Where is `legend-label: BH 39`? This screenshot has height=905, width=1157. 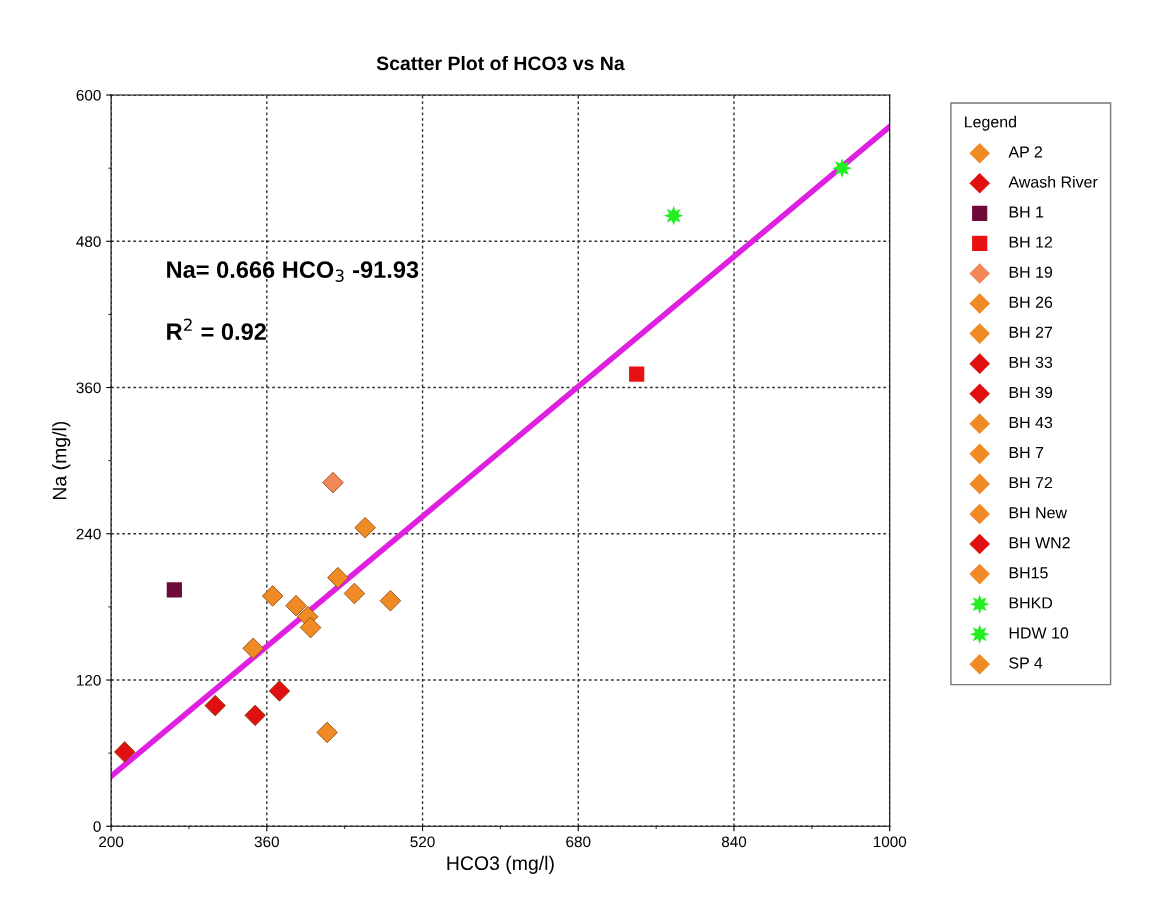 legend-label: BH 39 is located at coordinates (1031, 392).